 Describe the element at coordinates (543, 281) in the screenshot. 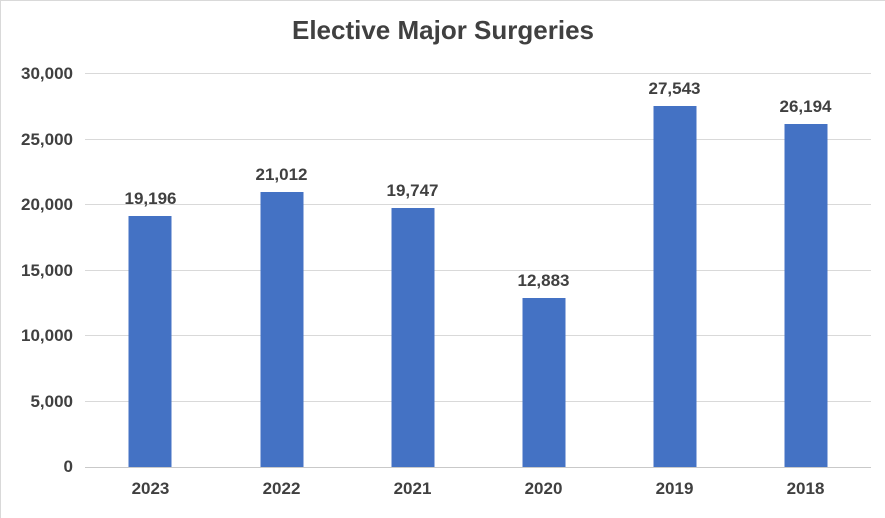

I see `bar-value-label: 12,883` at that location.